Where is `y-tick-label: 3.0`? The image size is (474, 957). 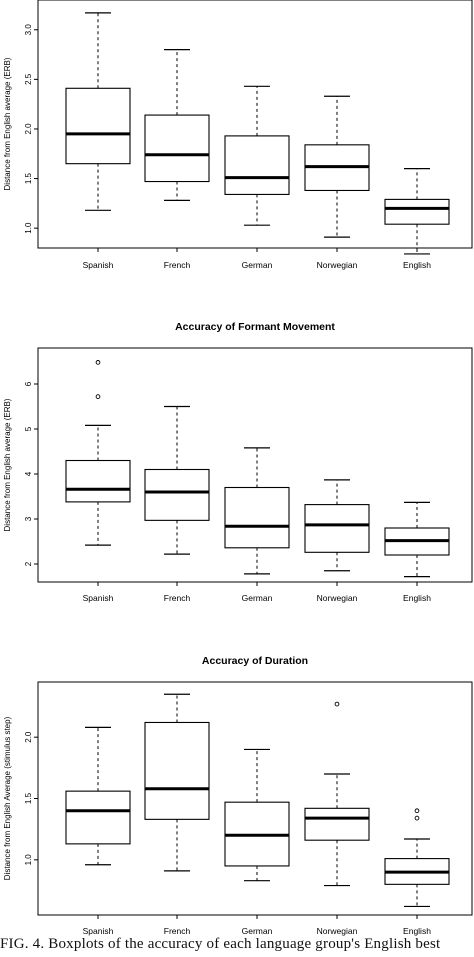
y-tick-label: 3.0 is located at coordinates (28, 30).